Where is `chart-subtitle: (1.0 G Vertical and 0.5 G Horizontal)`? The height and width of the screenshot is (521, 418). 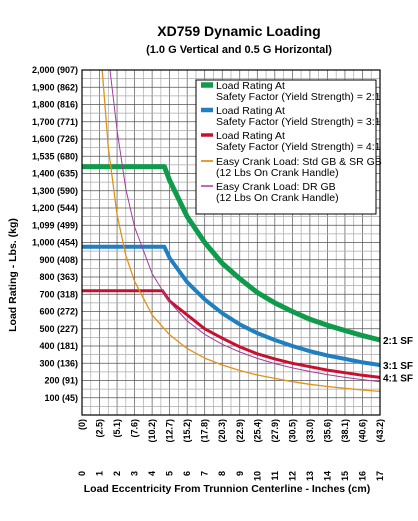
chart-subtitle: (1.0 G Vertical and 0.5 G Horizontal) is located at coordinates (239, 50).